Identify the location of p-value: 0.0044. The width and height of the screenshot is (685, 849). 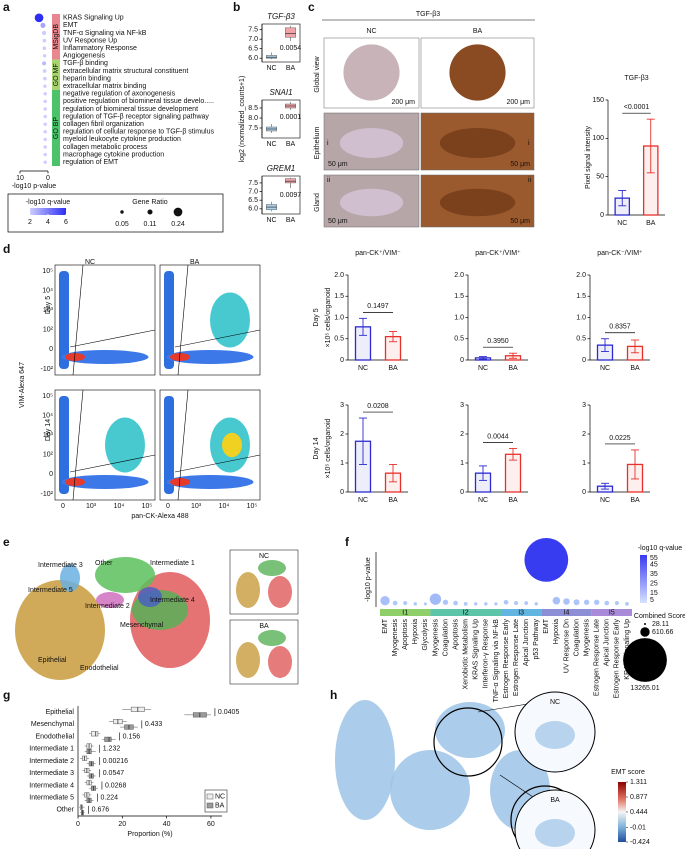
(498, 436).